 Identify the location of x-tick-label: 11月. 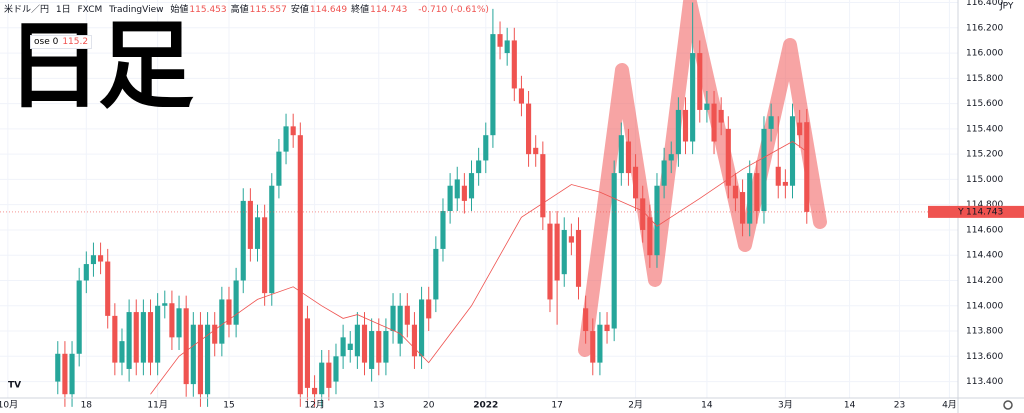
(157, 405).